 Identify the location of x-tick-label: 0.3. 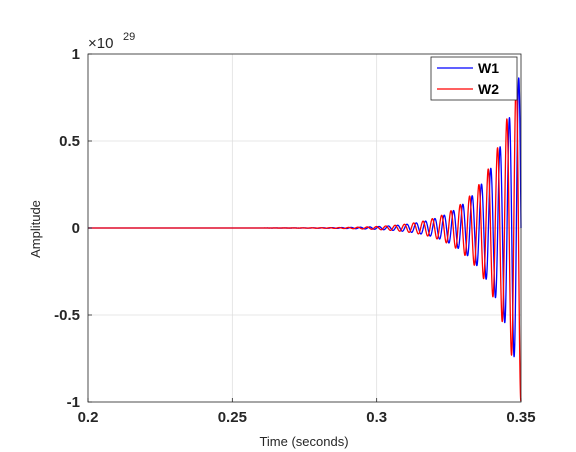
(376, 417).